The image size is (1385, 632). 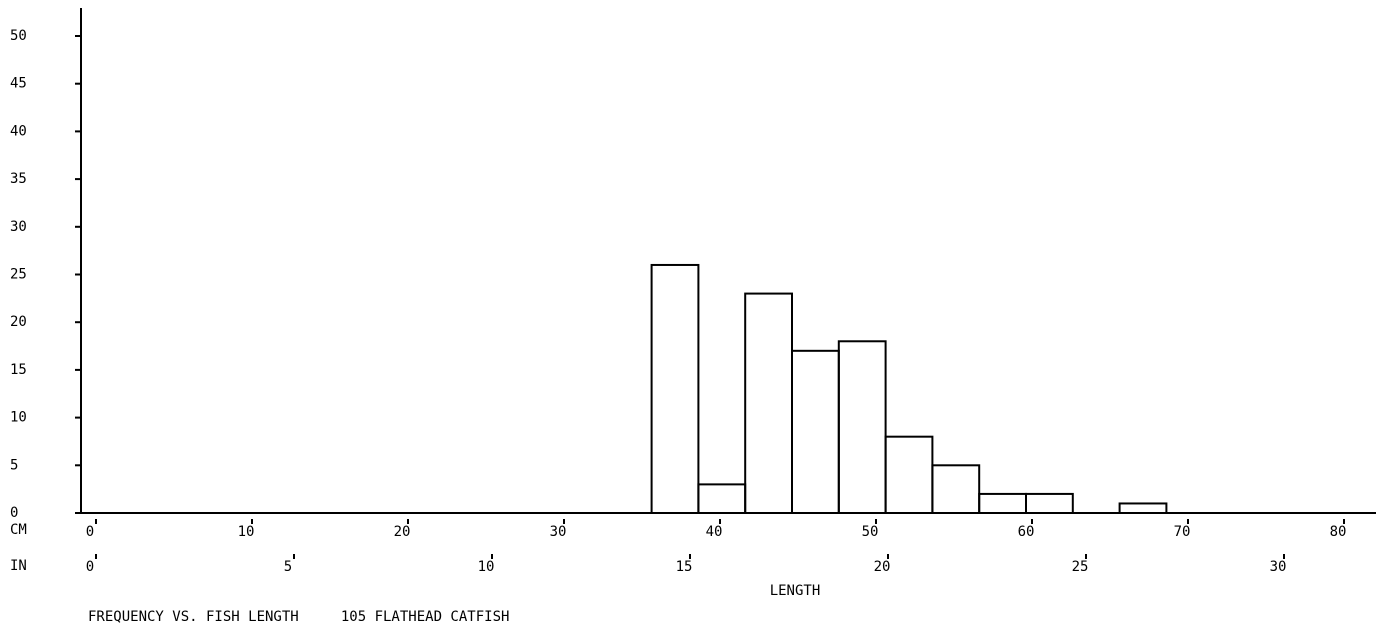 I want to click on y-tick-label: 35, so click(x=18, y=179).